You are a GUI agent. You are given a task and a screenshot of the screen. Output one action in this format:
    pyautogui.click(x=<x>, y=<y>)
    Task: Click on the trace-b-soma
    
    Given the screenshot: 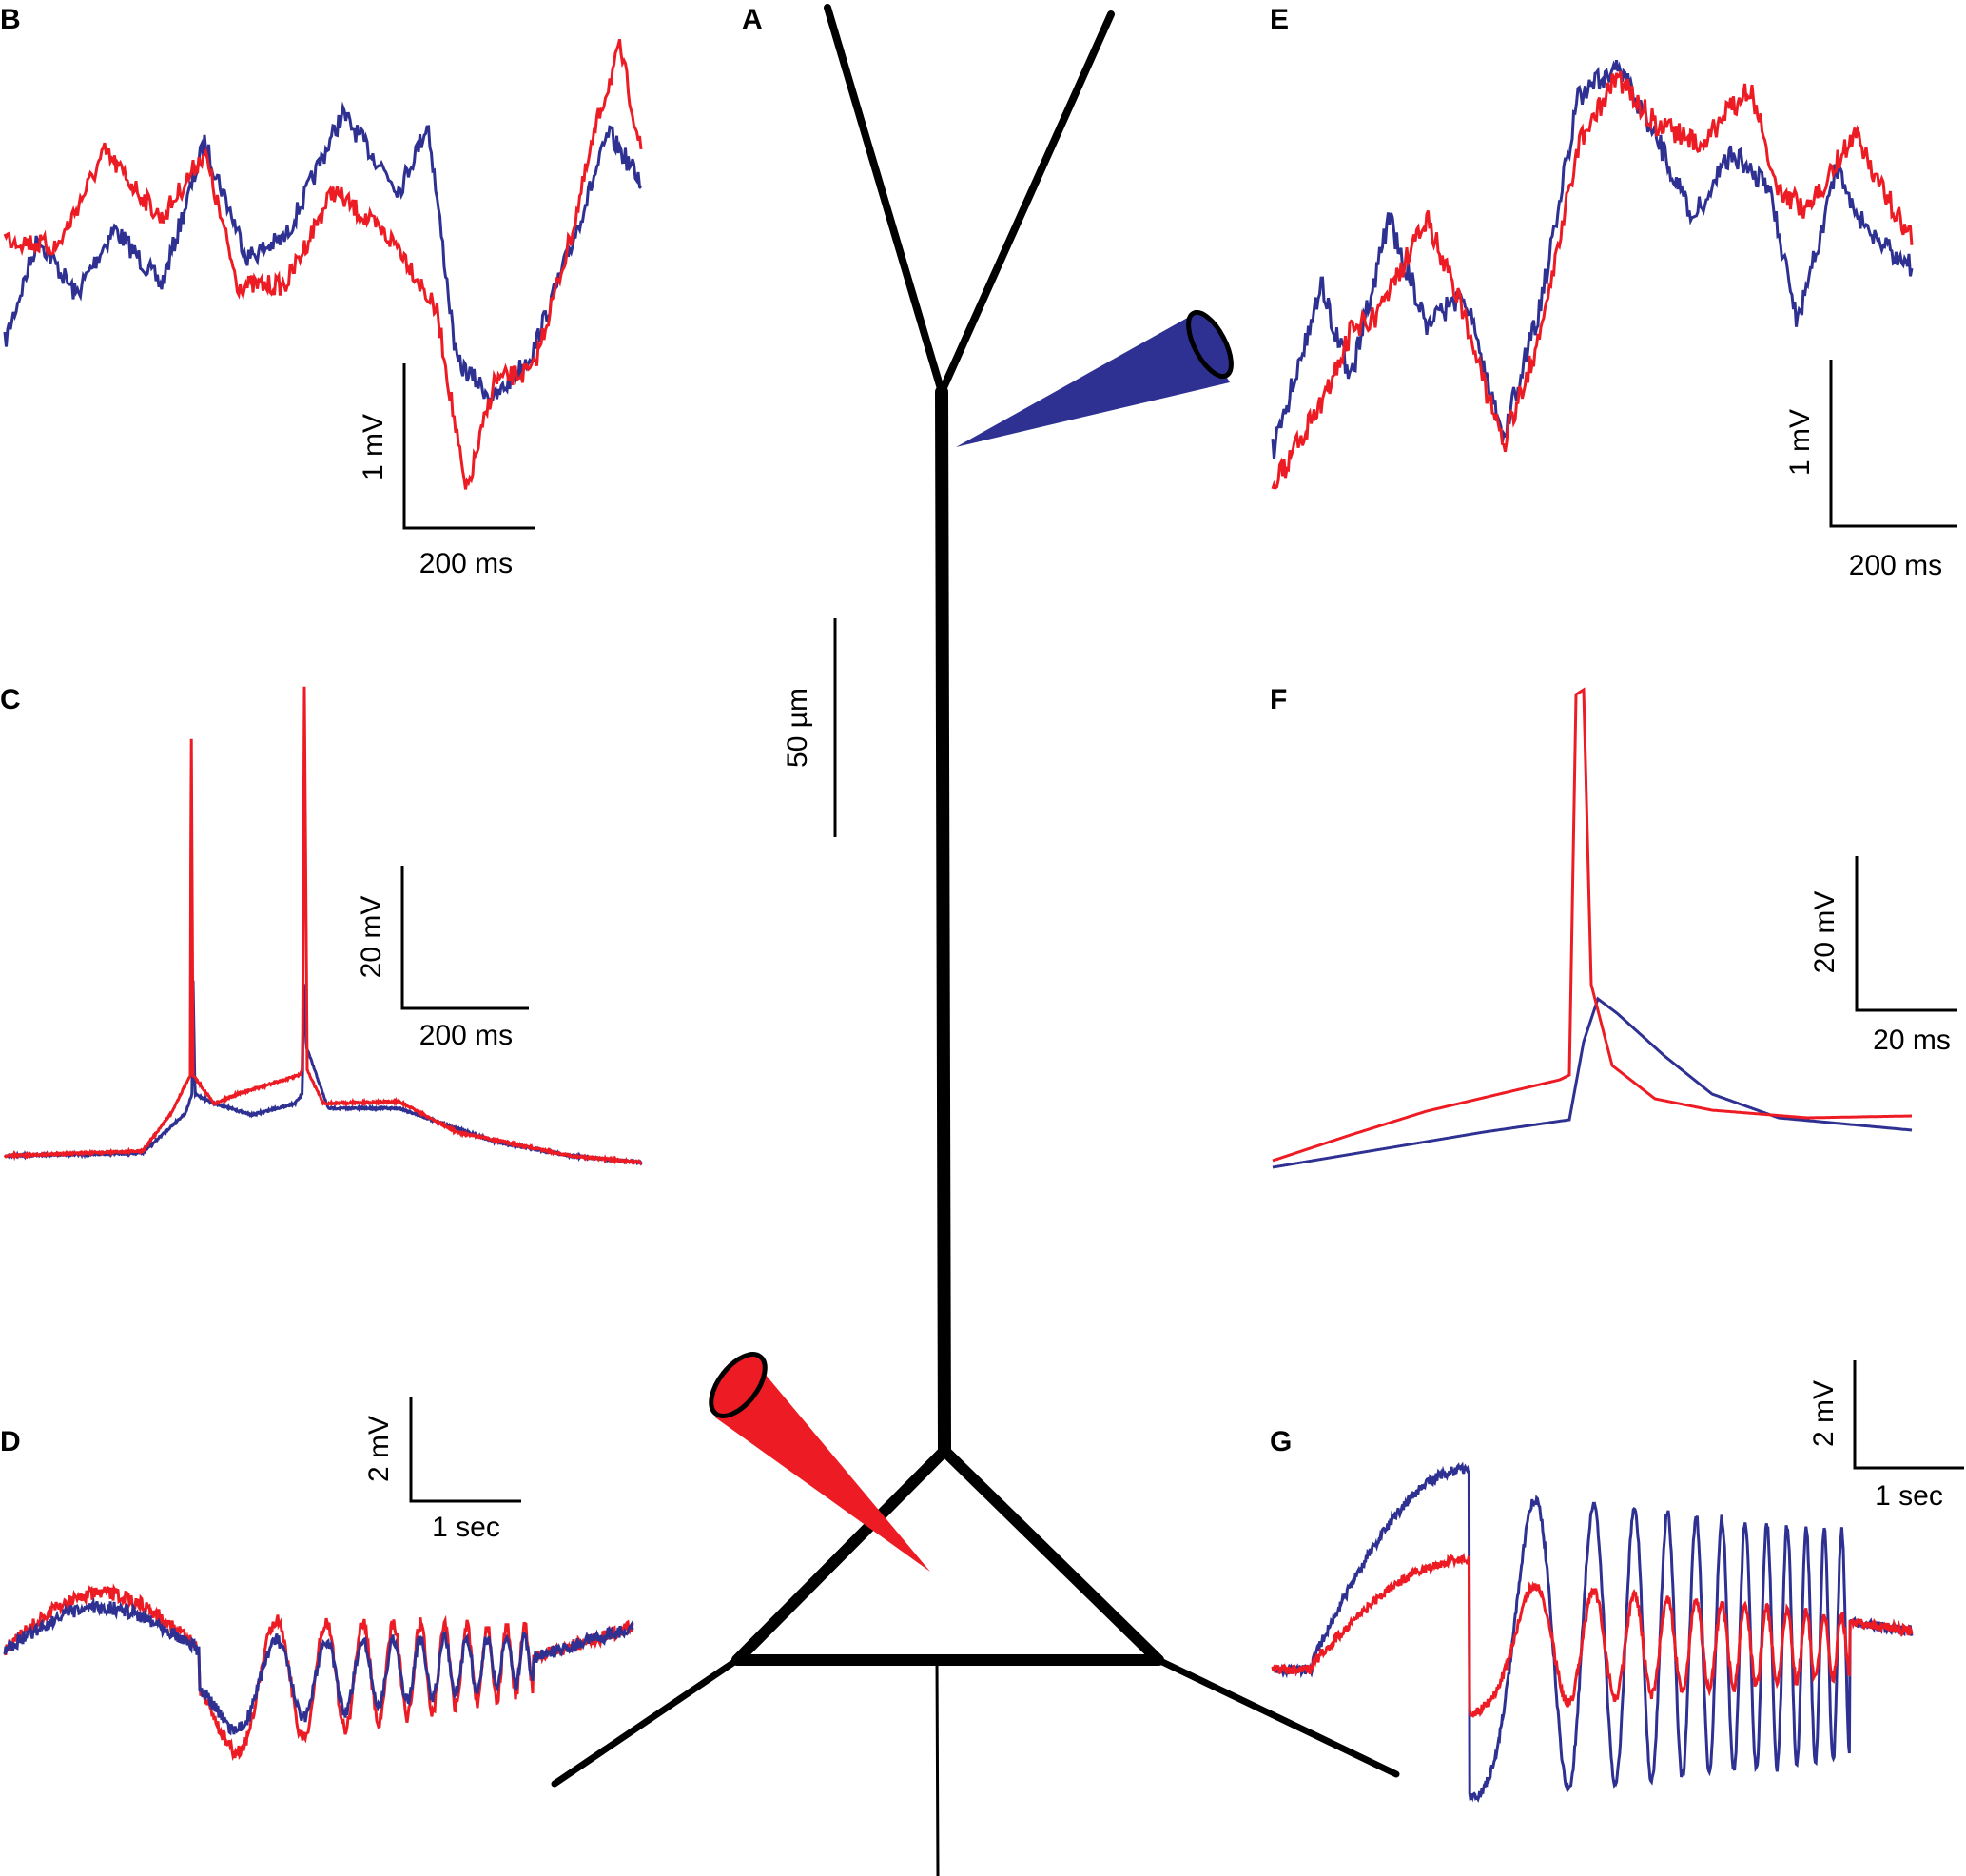 What is the action you would take?
    pyautogui.click(x=323, y=264)
    